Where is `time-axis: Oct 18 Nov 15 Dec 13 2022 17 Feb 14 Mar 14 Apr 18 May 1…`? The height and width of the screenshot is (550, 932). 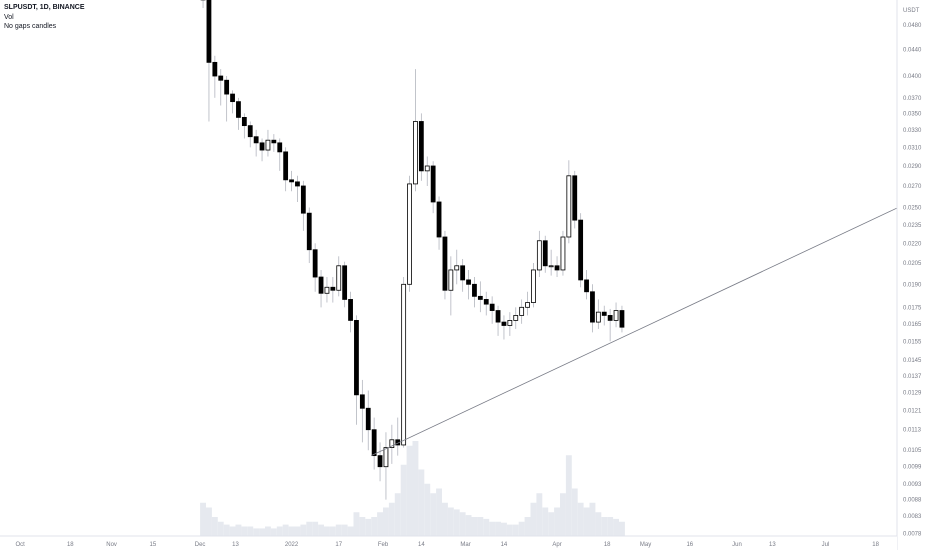 time-axis: Oct 18 Nov 15 Dec 13 2022 17 Feb 14 Mar 14 Apr 18 May 1… is located at coordinates (447, 545).